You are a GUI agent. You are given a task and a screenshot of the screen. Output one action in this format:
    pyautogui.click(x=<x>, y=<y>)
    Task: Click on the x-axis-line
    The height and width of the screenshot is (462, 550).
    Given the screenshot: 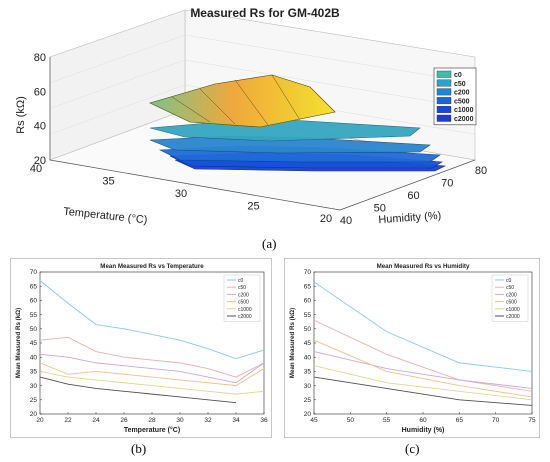 What is the action you would take?
    pyautogui.click(x=407, y=185)
    